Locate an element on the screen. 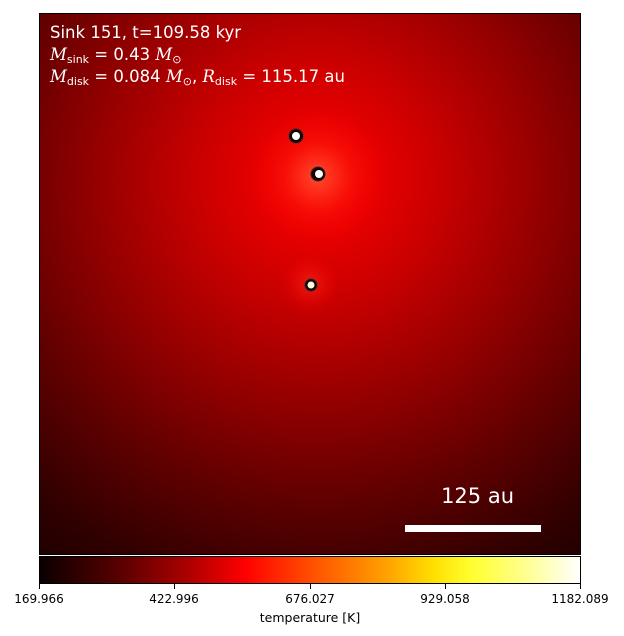 The height and width of the screenshot is (636, 624). colorbar-tick-label: 169.966 is located at coordinates (39, 599).